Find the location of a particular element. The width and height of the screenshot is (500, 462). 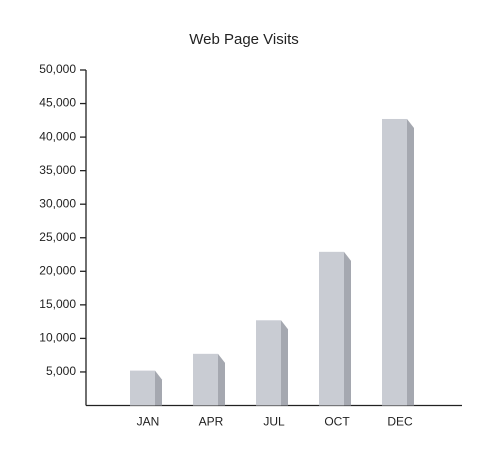

y-tick-label: 40,000 is located at coordinates (57, 136).